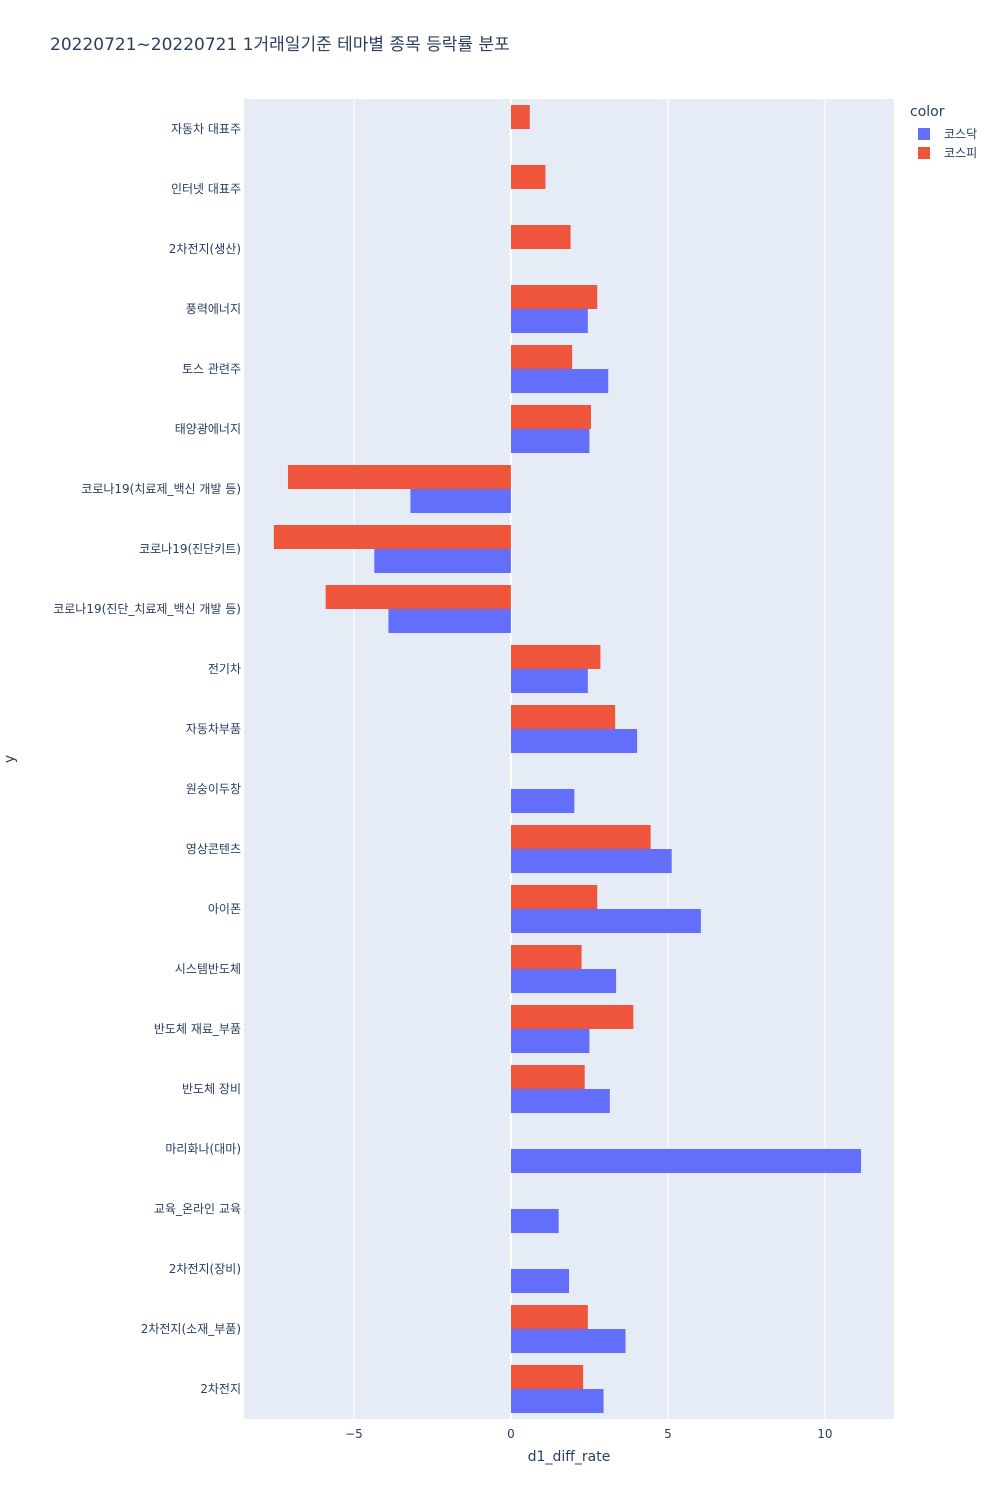  What do you see at coordinates (213, 849) in the screenshot?
I see `y-tick-label: 영상콘텐츠` at bounding box center [213, 849].